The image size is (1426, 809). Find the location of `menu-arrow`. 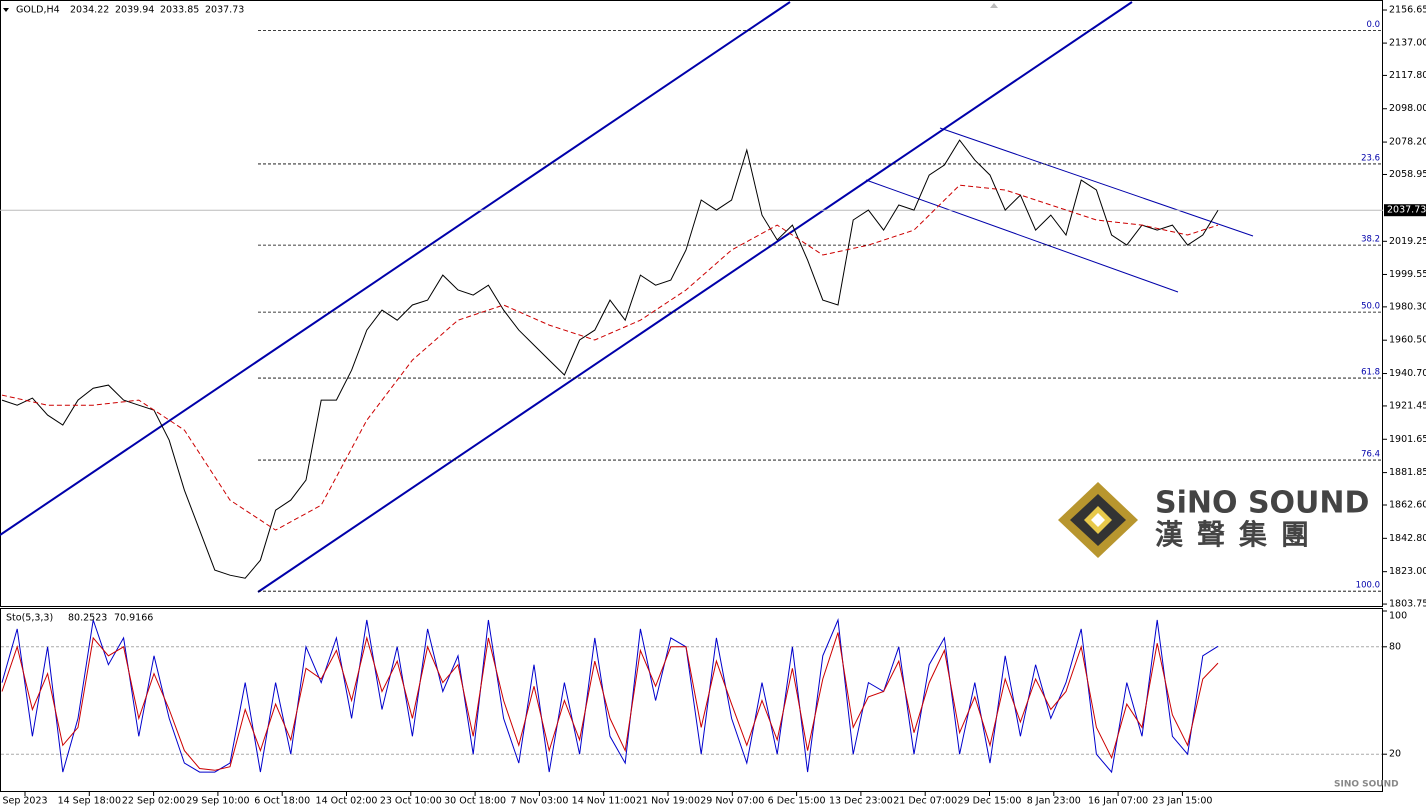

menu-arrow is located at coordinates (6, 10).